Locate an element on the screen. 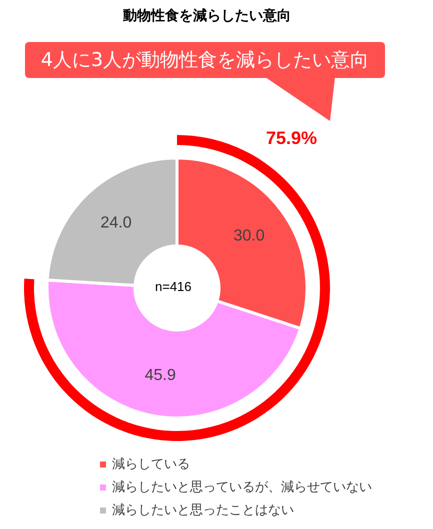 This screenshot has width=433, height=529. data-label: 30.0 is located at coordinates (249, 235).